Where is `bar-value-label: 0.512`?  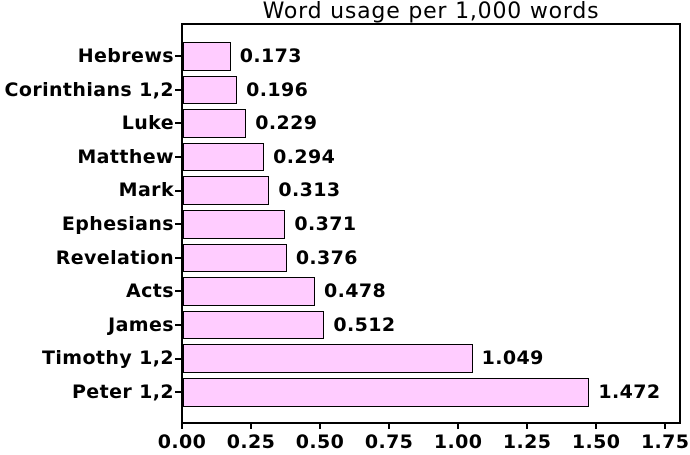
bar-value-label: 0.512 is located at coordinates (364, 324).